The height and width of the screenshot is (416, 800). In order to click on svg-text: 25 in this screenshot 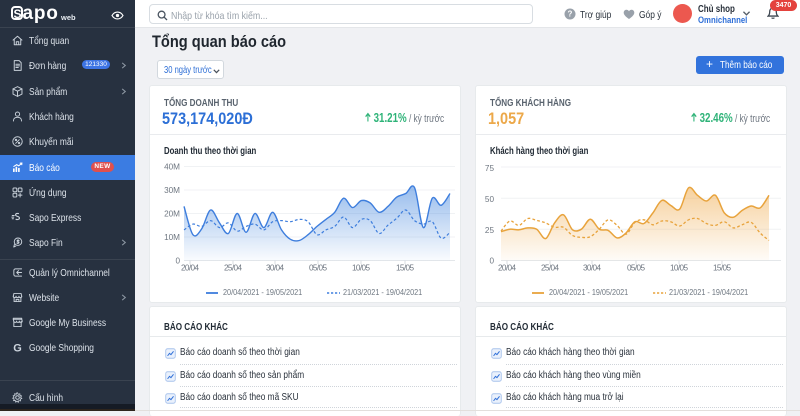, I will do `click(490, 230)`.